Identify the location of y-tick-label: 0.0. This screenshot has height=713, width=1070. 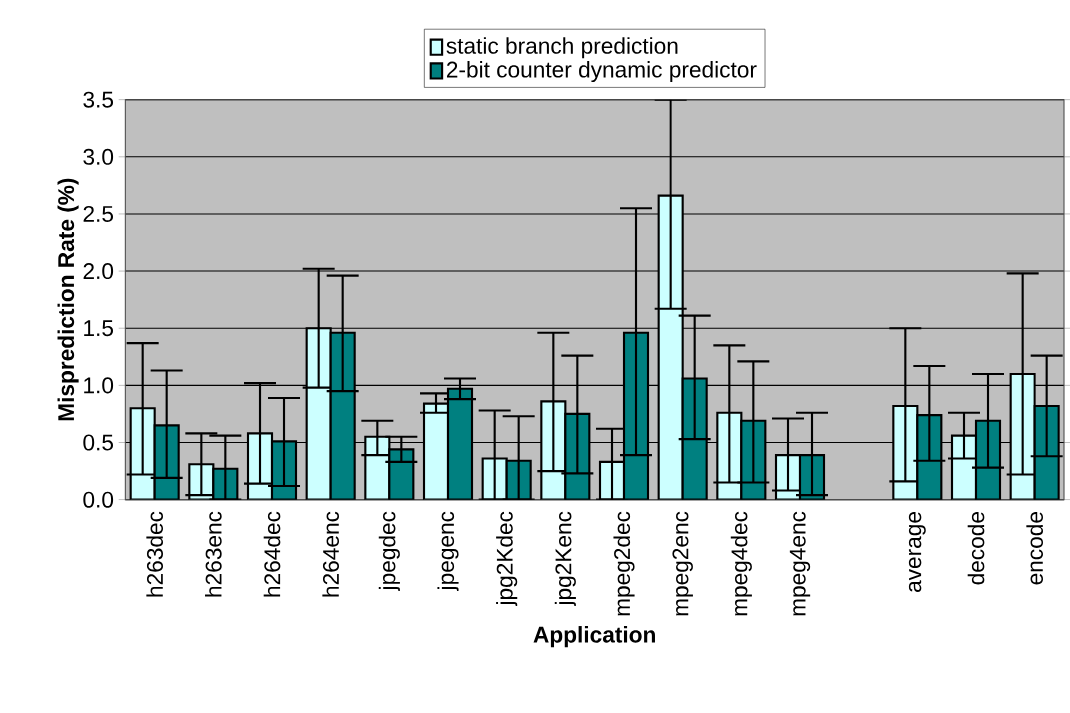
(98, 499).